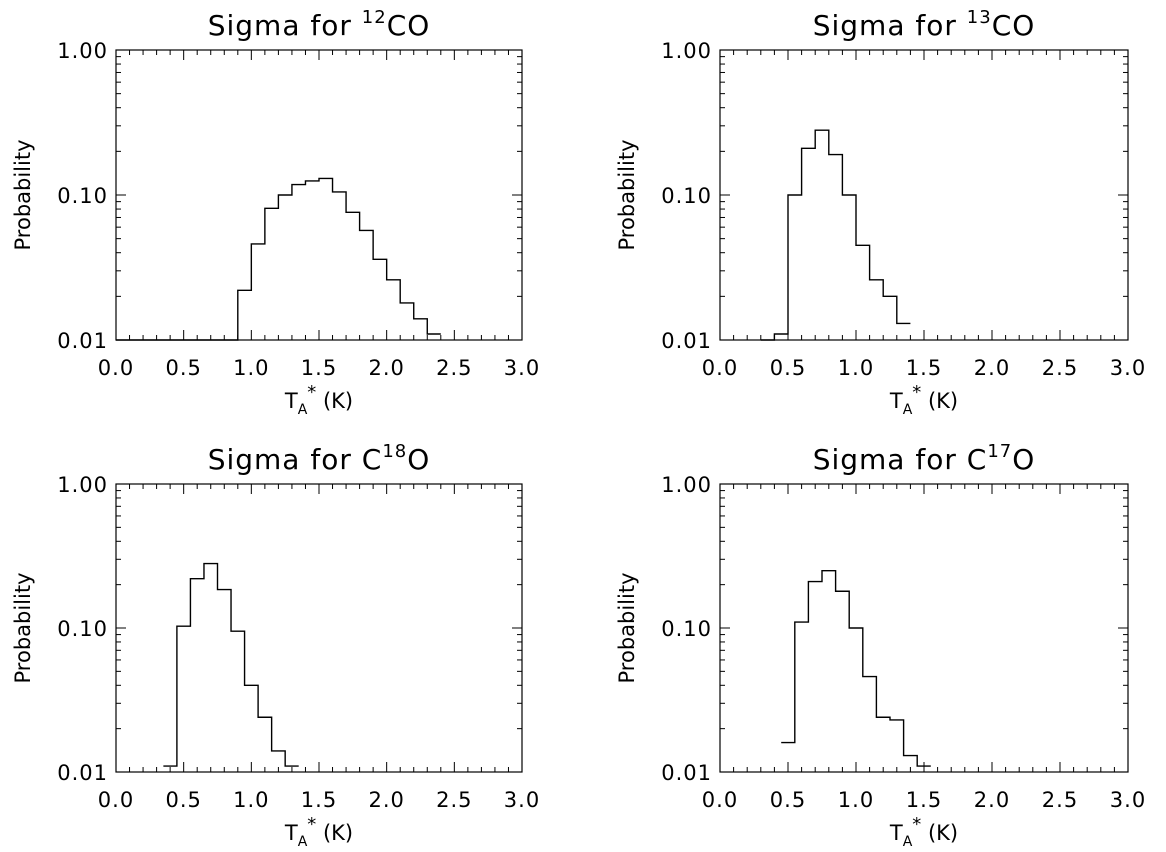 The image size is (1166, 852). What do you see at coordinates (999, 451) in the screenshot?
I see `chart-title-superscript: 17` at bounding box center [999, 451].